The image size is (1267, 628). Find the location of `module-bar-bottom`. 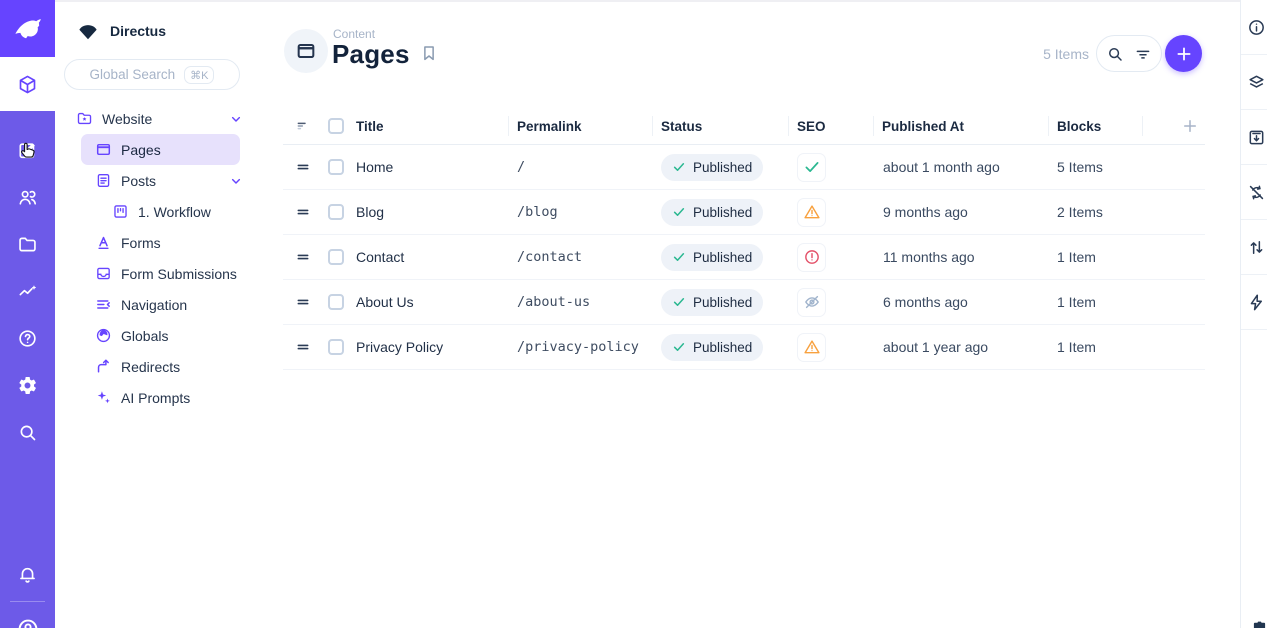

module-bar-bottom is located at coordinates (27, 589).